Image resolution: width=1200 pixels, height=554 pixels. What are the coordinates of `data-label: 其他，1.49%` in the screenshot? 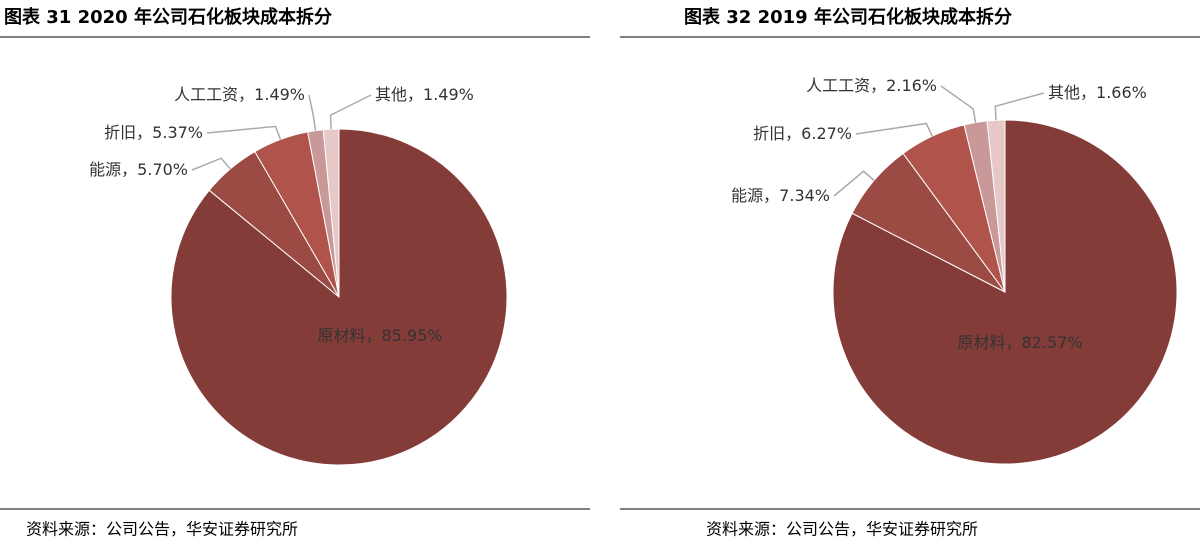 It's located at (424, 94).